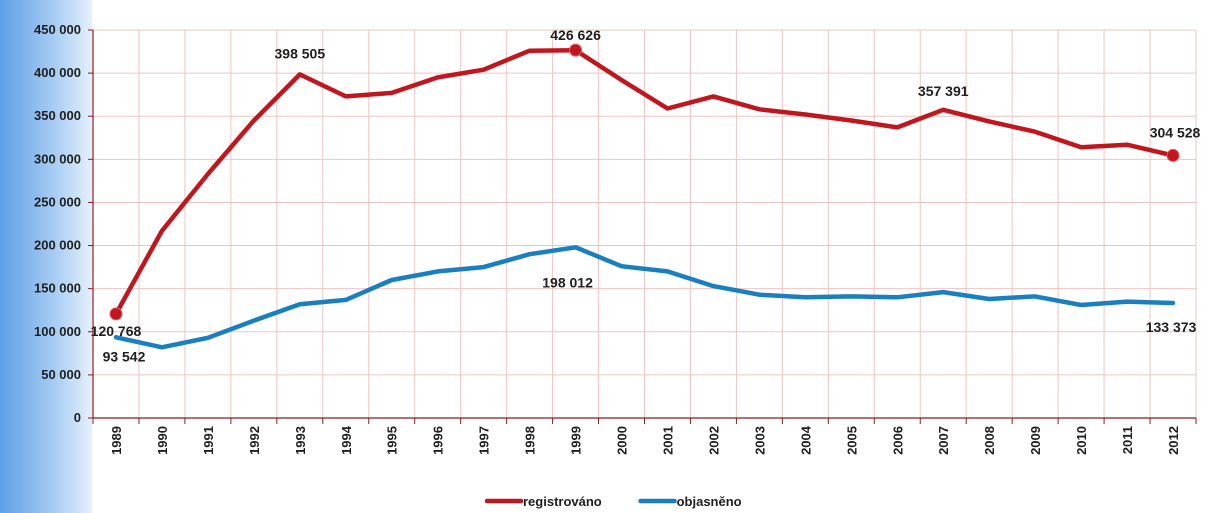  I want to click on x-tick-label: 2005, so click(851, 440).